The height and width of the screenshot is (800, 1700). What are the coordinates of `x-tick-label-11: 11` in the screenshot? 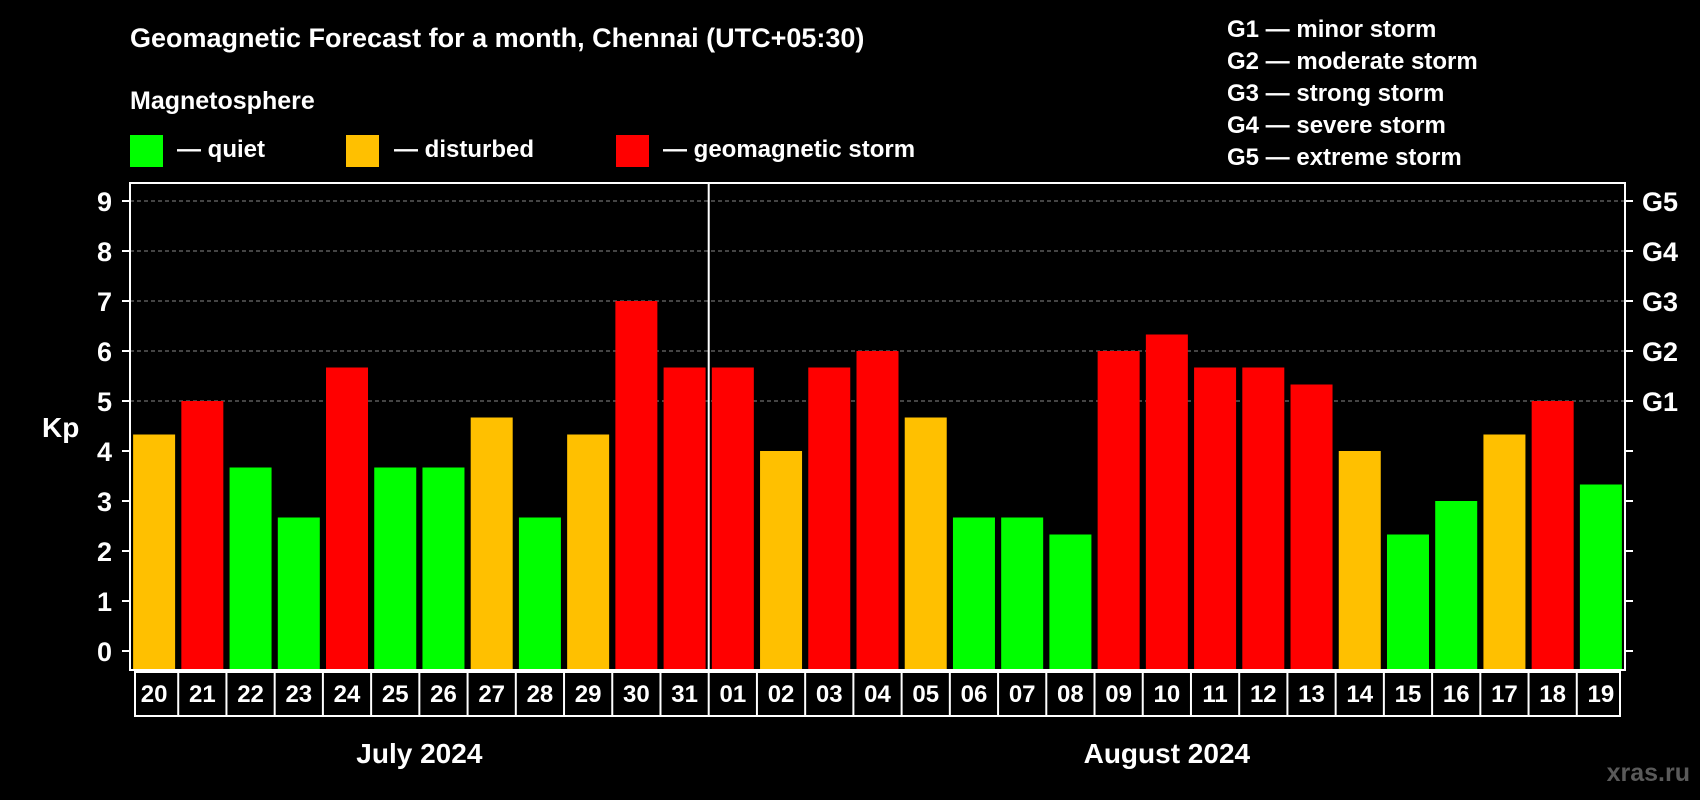 It's located at (1214, 694).